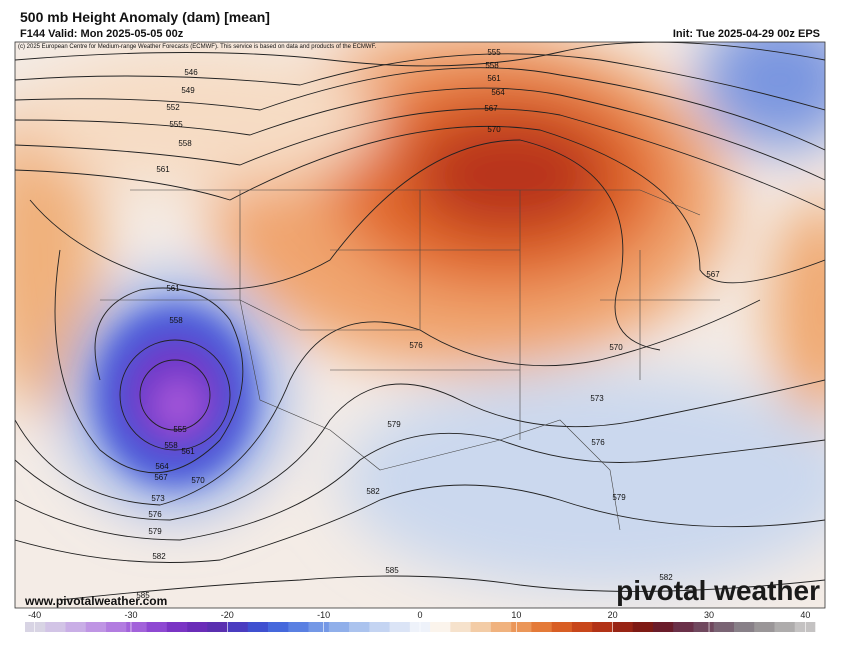  Describe the element at coordinates (419, 615) in the screenshot. I see `colorbar-tick-label: 0` at that location.